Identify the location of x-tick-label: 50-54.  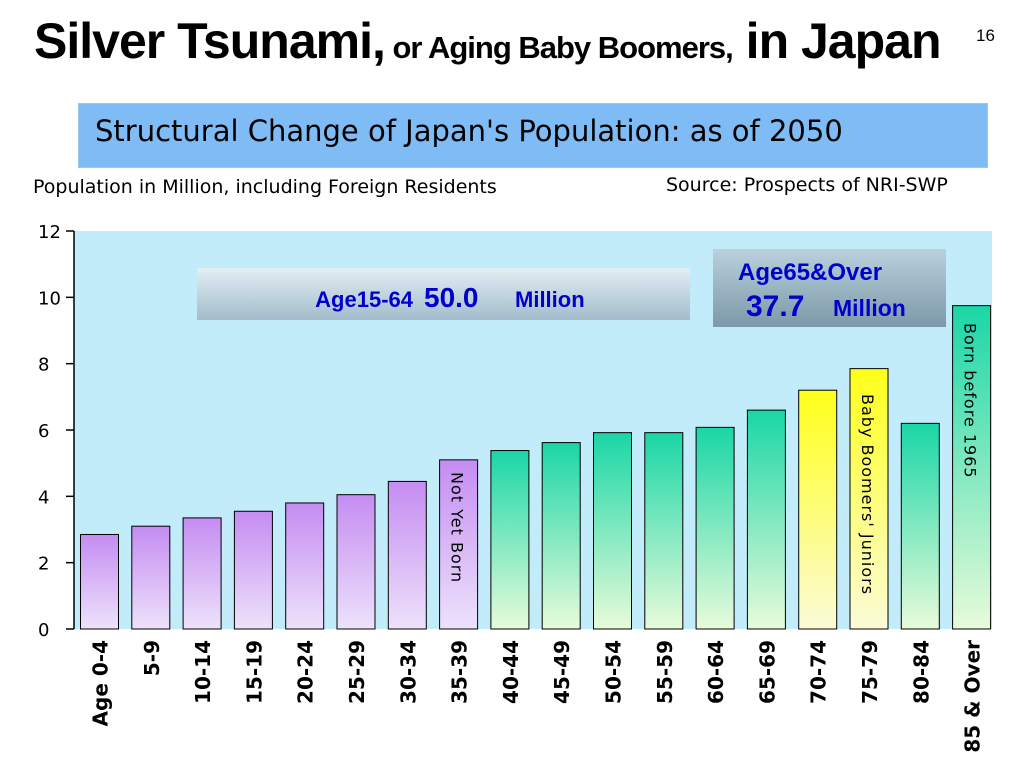
(614, 672).